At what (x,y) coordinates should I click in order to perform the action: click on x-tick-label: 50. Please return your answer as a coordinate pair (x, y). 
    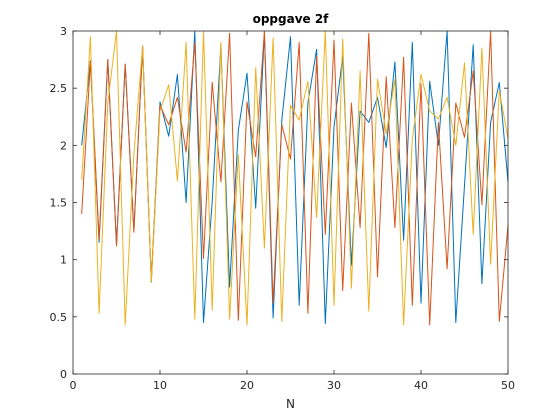
    Looking at the image, I should click on (508, 385).